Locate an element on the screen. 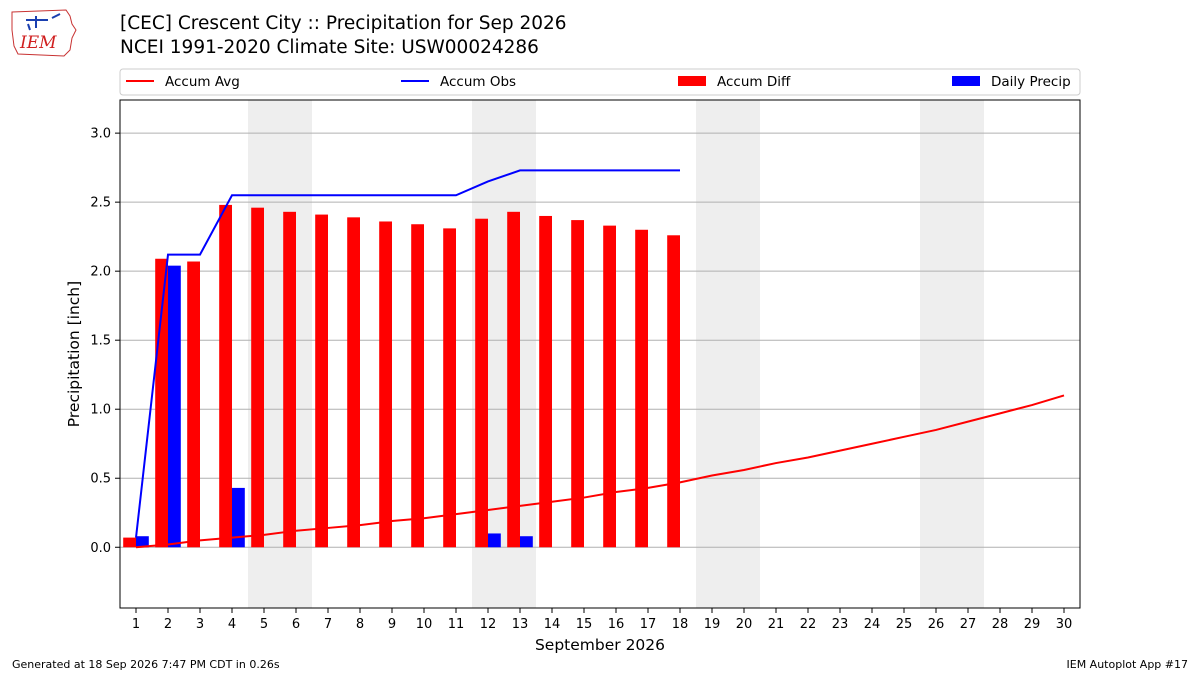 The image size is (1200, 675). ytick-label-6: 3.0 is located at coordinates (100, 134).